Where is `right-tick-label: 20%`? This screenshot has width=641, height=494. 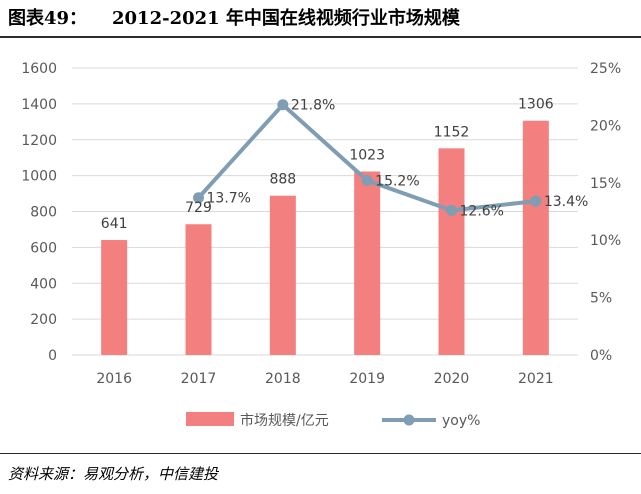
right-tick-label: 20% is located at coordinates (605, 126).